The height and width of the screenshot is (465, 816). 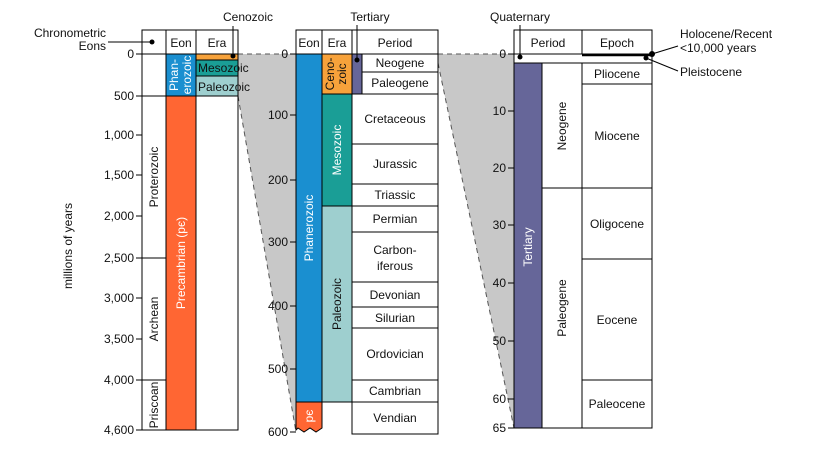 What do you see at coordinates (217, 43) in the screenshot?
I see `era-header: Era` at bounding box center [217, 43].